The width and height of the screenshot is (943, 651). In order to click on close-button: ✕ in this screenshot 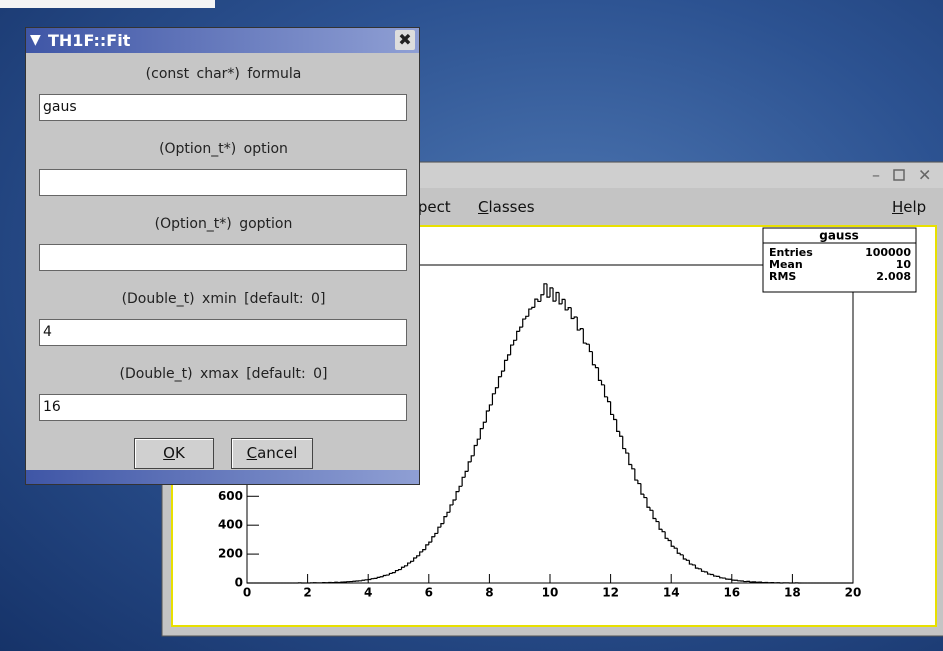, I will do `click(924, 175)`.